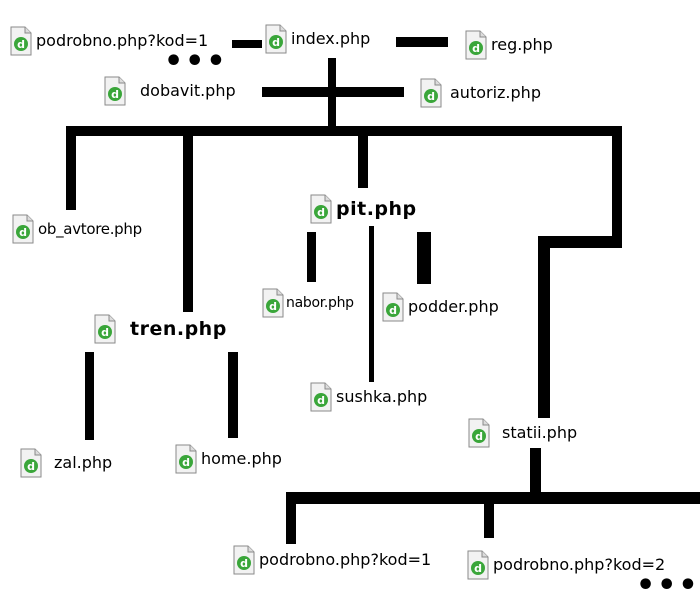 Image resolution: width=700 pixels, height=603 pixels. Describe the element at coordinates (71, 168) in the screenshot. I see `line-to-ob-avtore` at that location.